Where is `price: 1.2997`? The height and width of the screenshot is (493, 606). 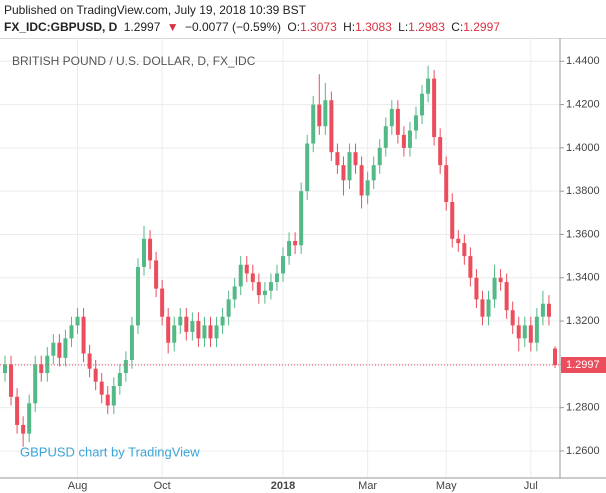 price: 1.2997 is located at coordinates (142, 27).